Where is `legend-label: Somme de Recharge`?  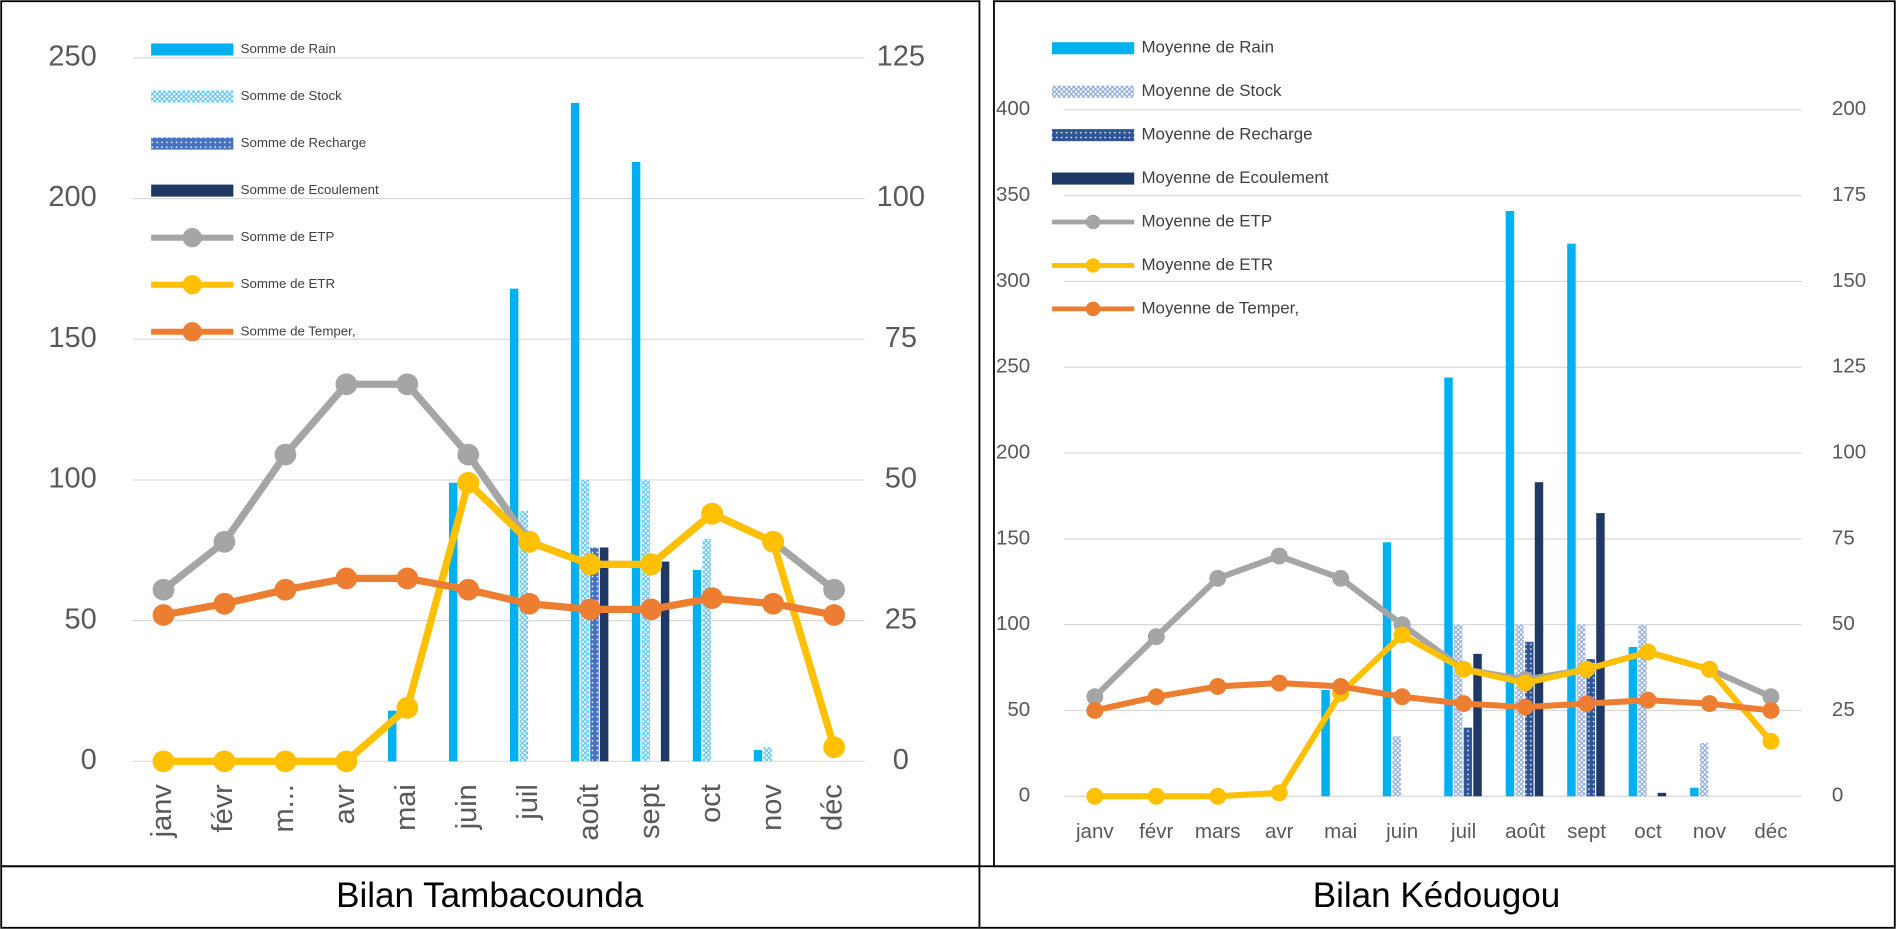
legend-label: Somme de Recharge is located at coordinates (303, 142).